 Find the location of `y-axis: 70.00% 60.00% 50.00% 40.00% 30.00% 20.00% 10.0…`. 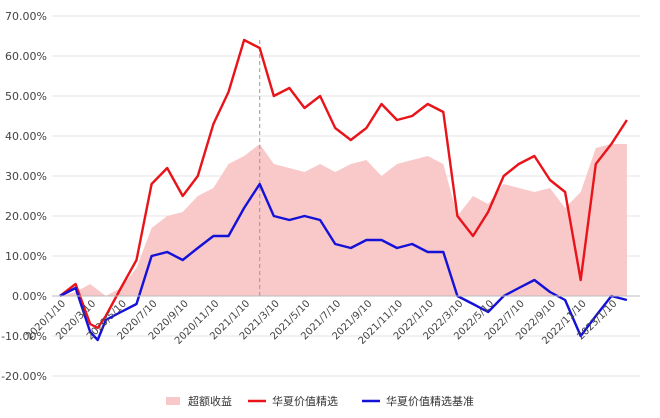

y-axis: 70.00% 60.00% 50.00% 40.00% 30.00% 20.00% 10.0… is located at coordinates (24, 196).